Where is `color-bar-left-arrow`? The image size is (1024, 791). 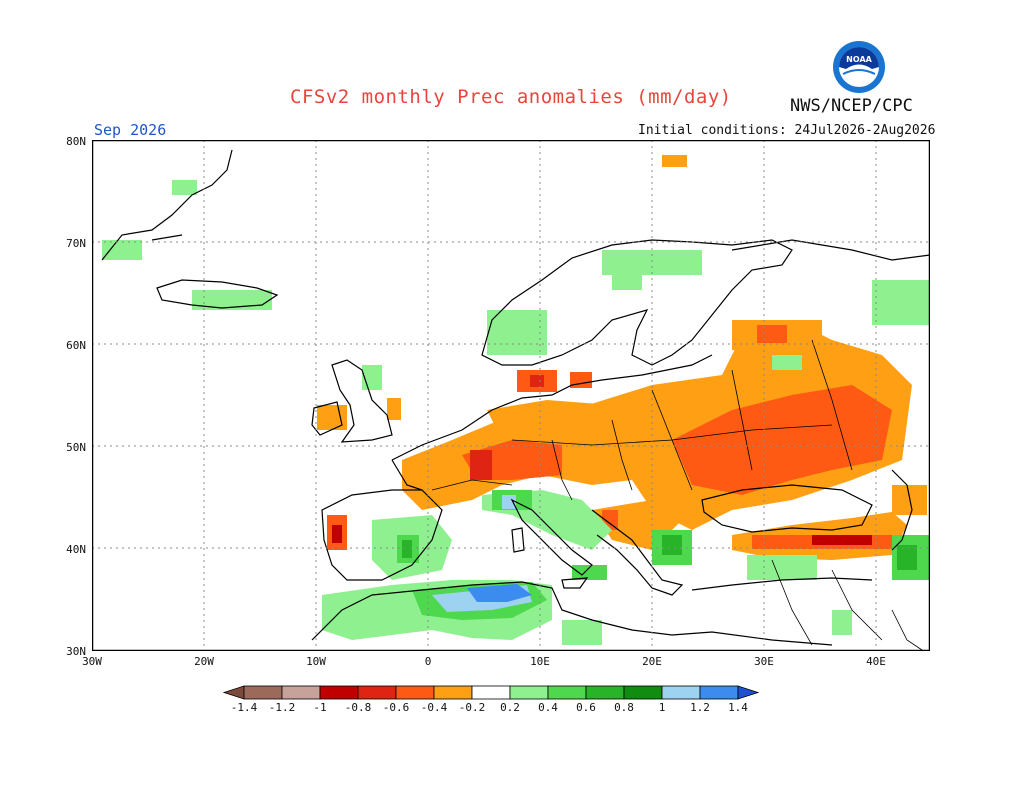
color-bar-left-arrow is located at coordinates (233, 692).